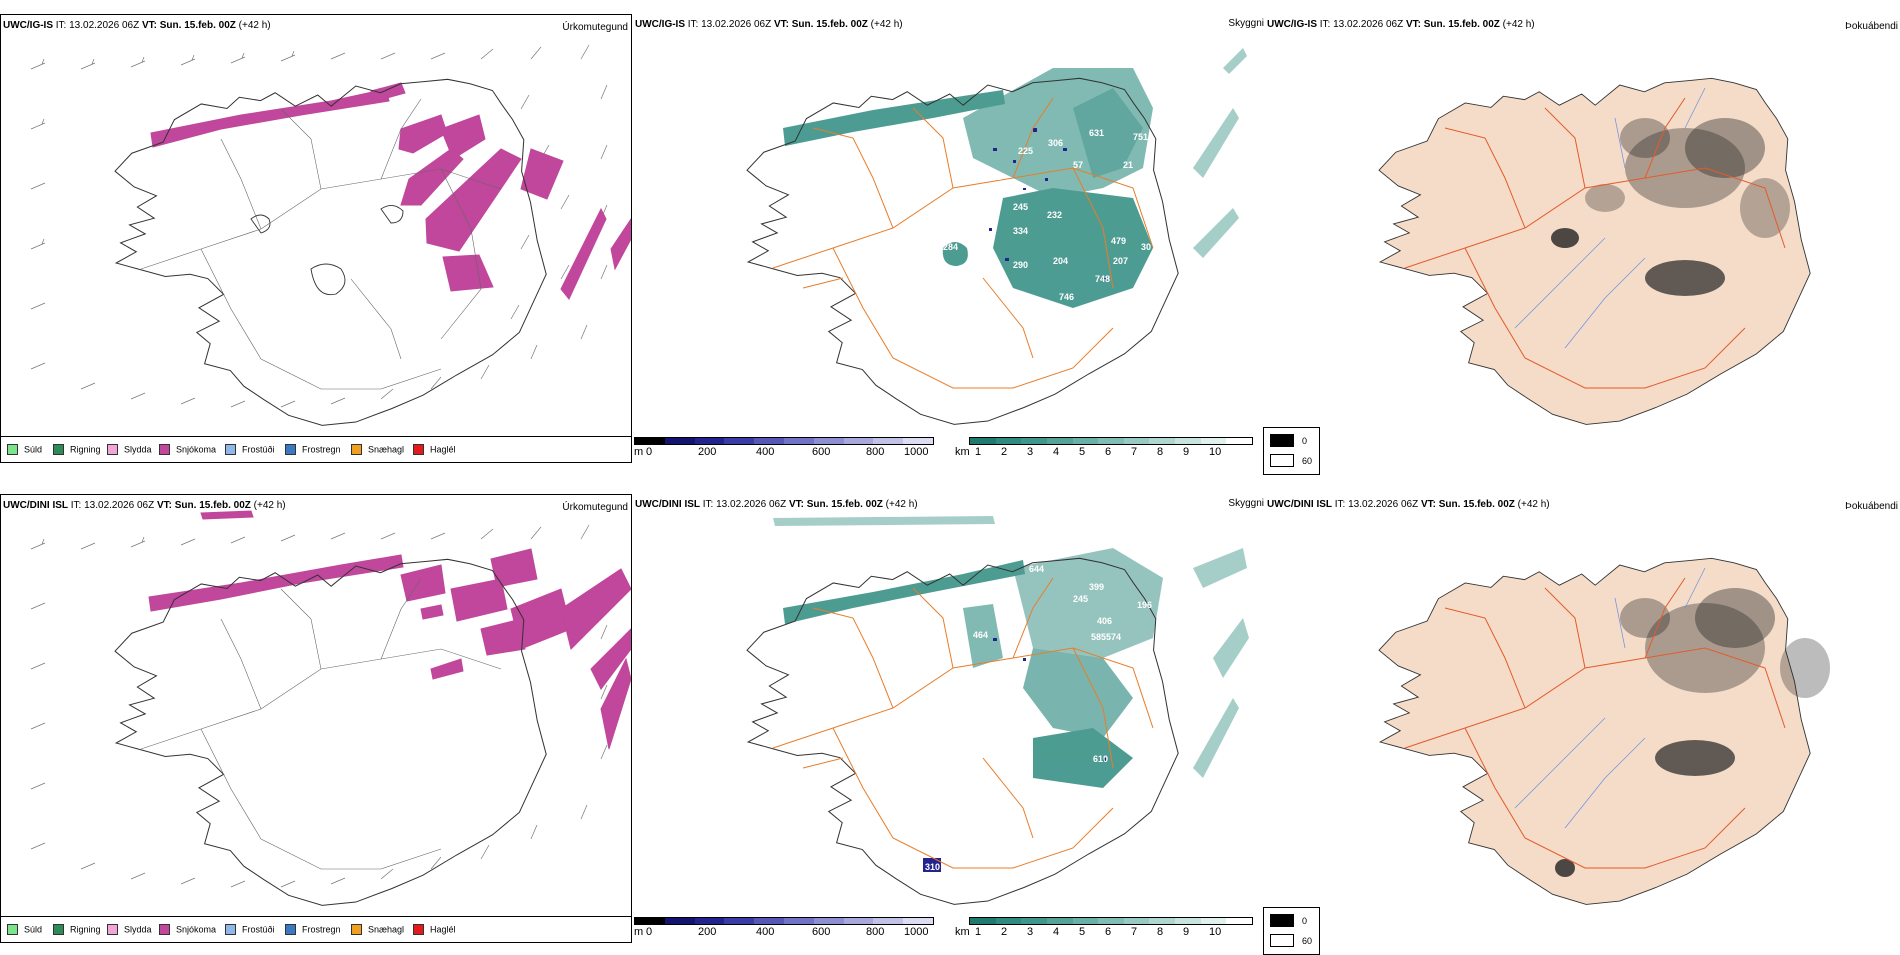  What do you see at coordinates (962, 452) in the screenshot?
I see `visibility-unit: km` at bounding box center [962, 452].